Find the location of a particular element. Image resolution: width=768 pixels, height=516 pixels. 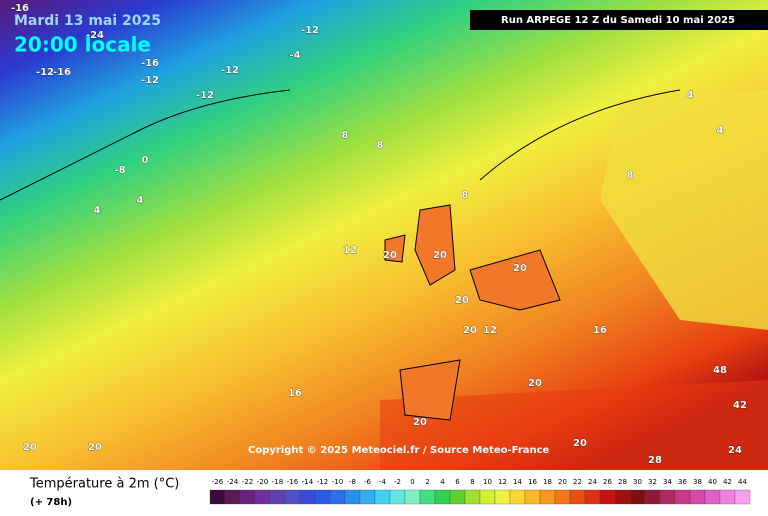

legend-tick-label: -26 is located at coordinates (218, 482).